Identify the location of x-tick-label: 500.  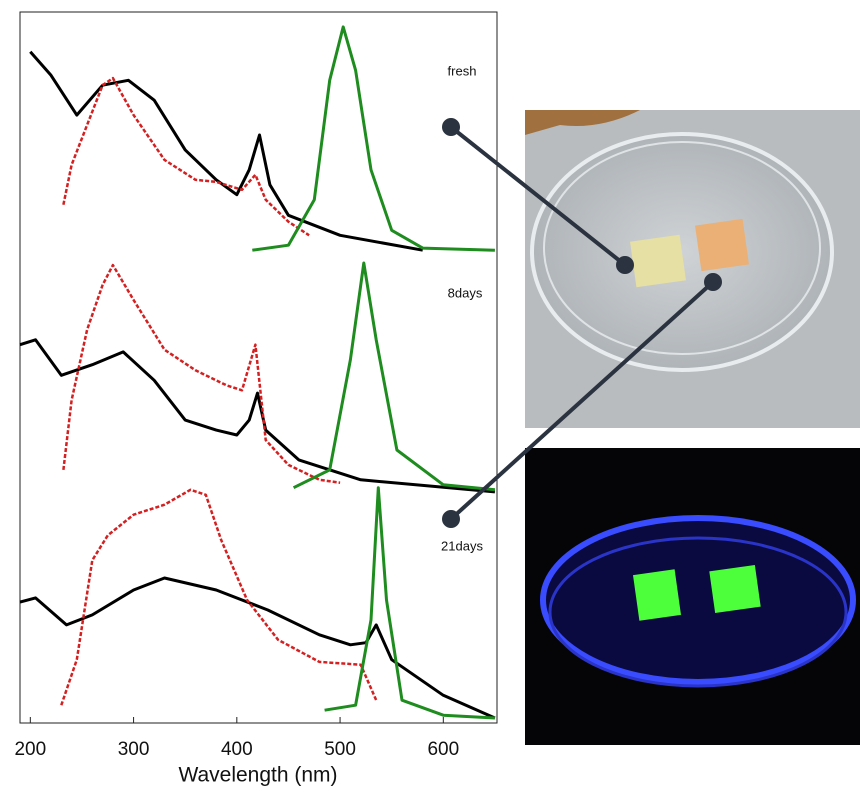
(340, 749).